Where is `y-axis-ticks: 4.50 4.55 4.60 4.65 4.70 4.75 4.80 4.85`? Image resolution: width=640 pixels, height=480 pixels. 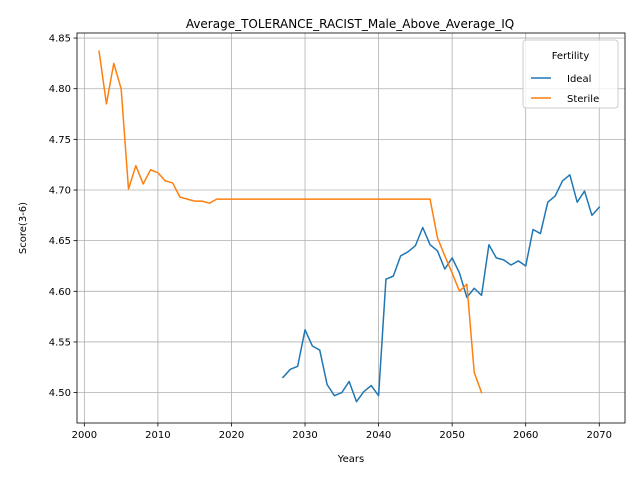 y-axis-ticks: 4.50 4.55 4.60 4.65 4.70 4.75 4.80 4.85 is located at coordinates (63, 216).